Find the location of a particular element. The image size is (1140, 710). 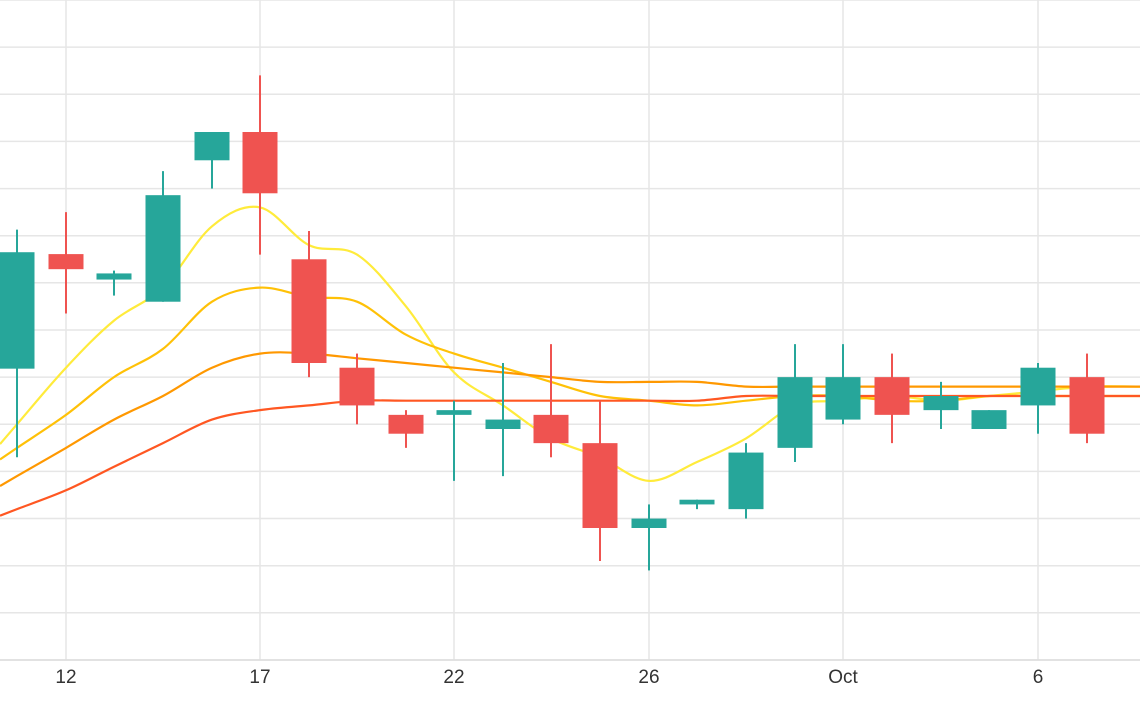

x-axis: 12 17 22 26 Oct 6 is located at coordinates (549, 677).